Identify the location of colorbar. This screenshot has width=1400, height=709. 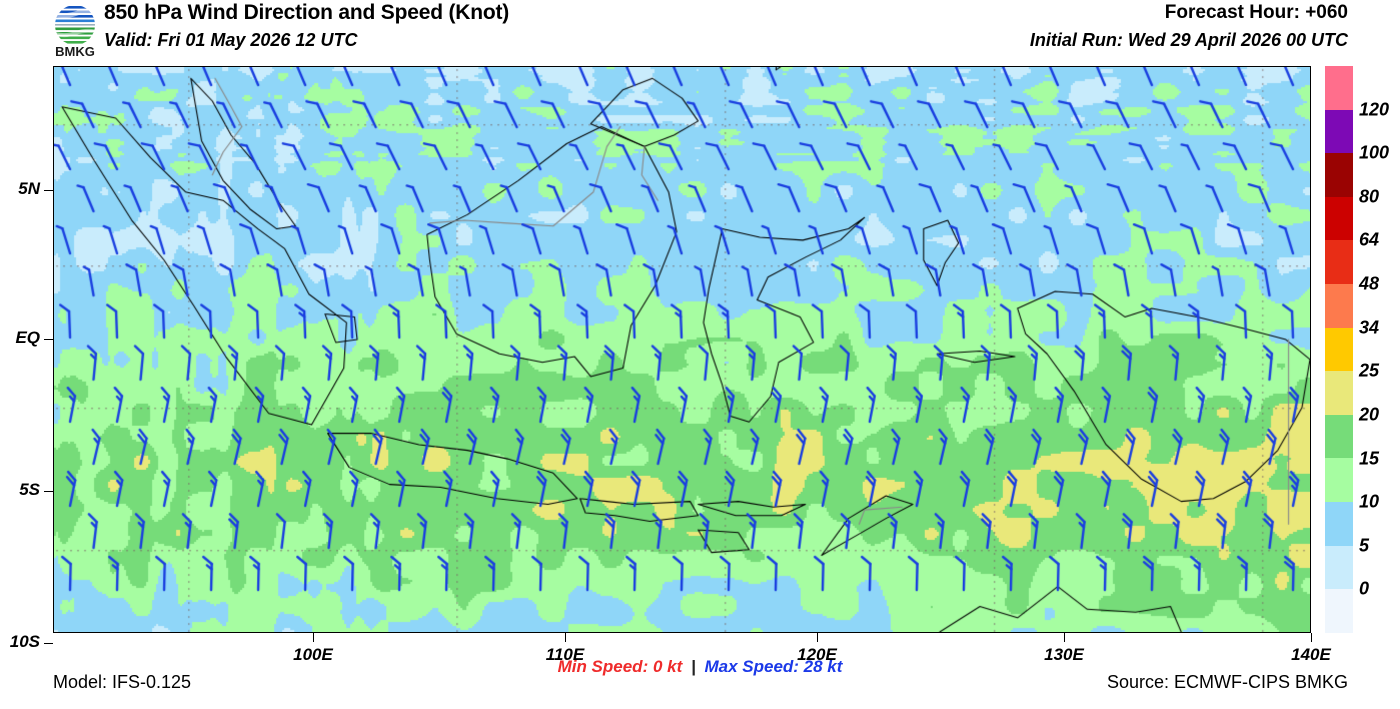
(1339, 349).